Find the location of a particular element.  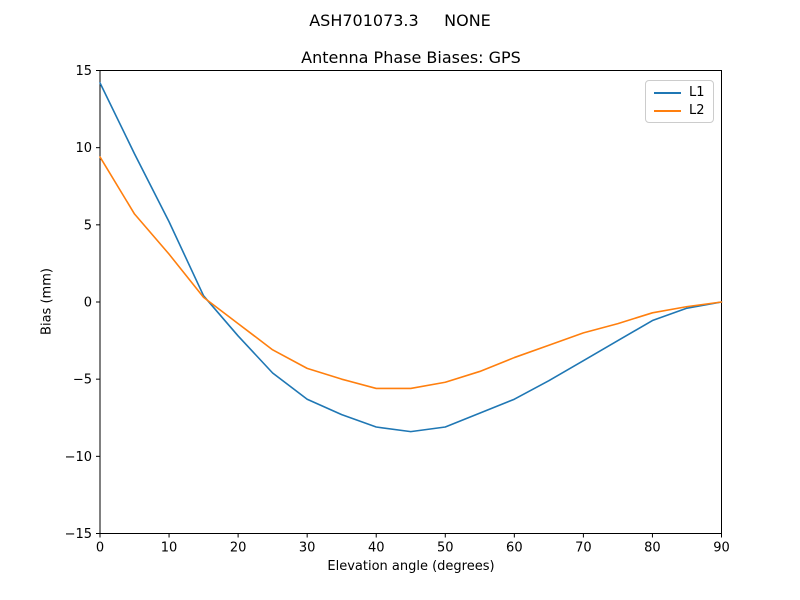

chart-title: Antenna Phase Biases: GPS is located at coordinates (411, 57).